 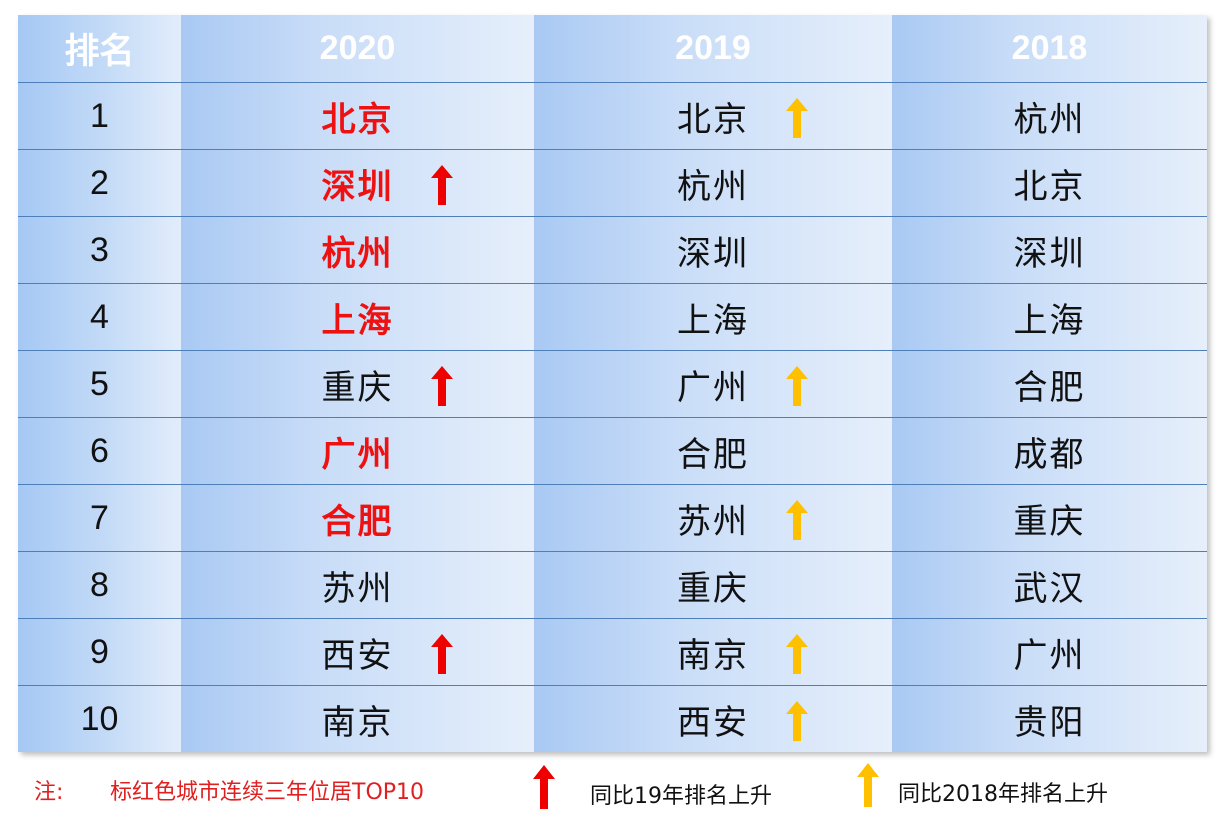 I want to click on legend-note-label: 注:, so click(x=49, y=792).